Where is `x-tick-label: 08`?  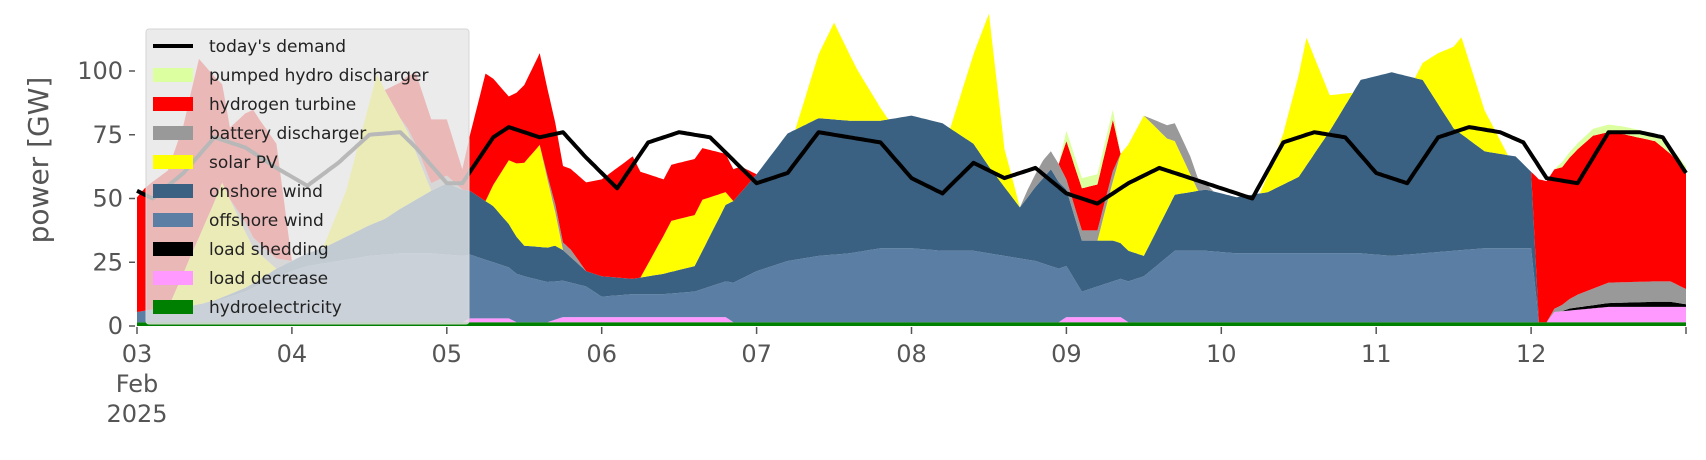 x-tick-label: 08 is located at coordinates (911, 354).